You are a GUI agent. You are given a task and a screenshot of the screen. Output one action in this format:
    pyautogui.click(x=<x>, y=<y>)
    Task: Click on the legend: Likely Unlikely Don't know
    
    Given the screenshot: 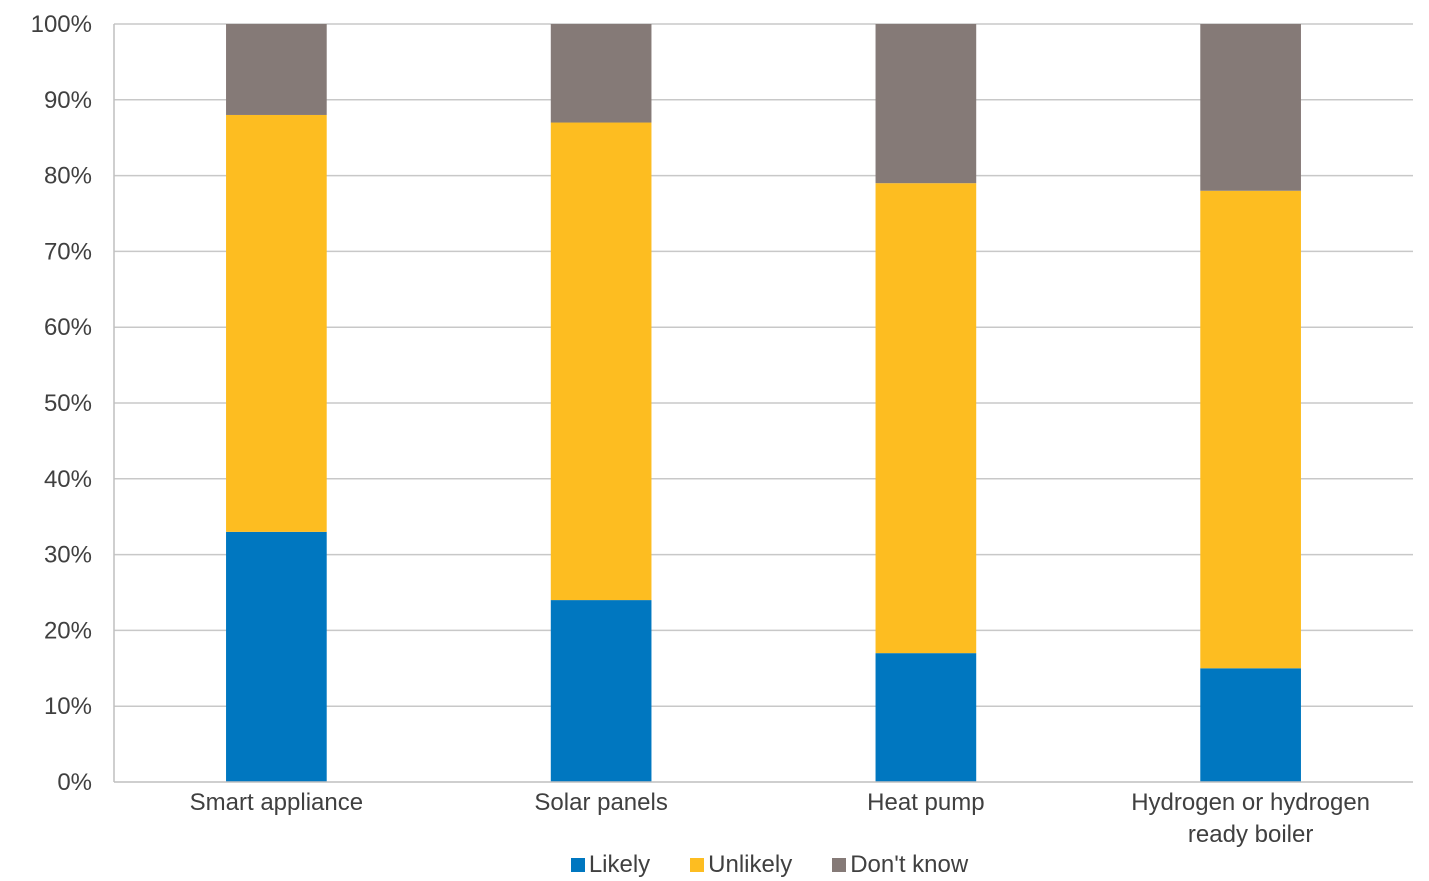 What is the action you would take?
    pyautogui.click(x=714, y=865)
    